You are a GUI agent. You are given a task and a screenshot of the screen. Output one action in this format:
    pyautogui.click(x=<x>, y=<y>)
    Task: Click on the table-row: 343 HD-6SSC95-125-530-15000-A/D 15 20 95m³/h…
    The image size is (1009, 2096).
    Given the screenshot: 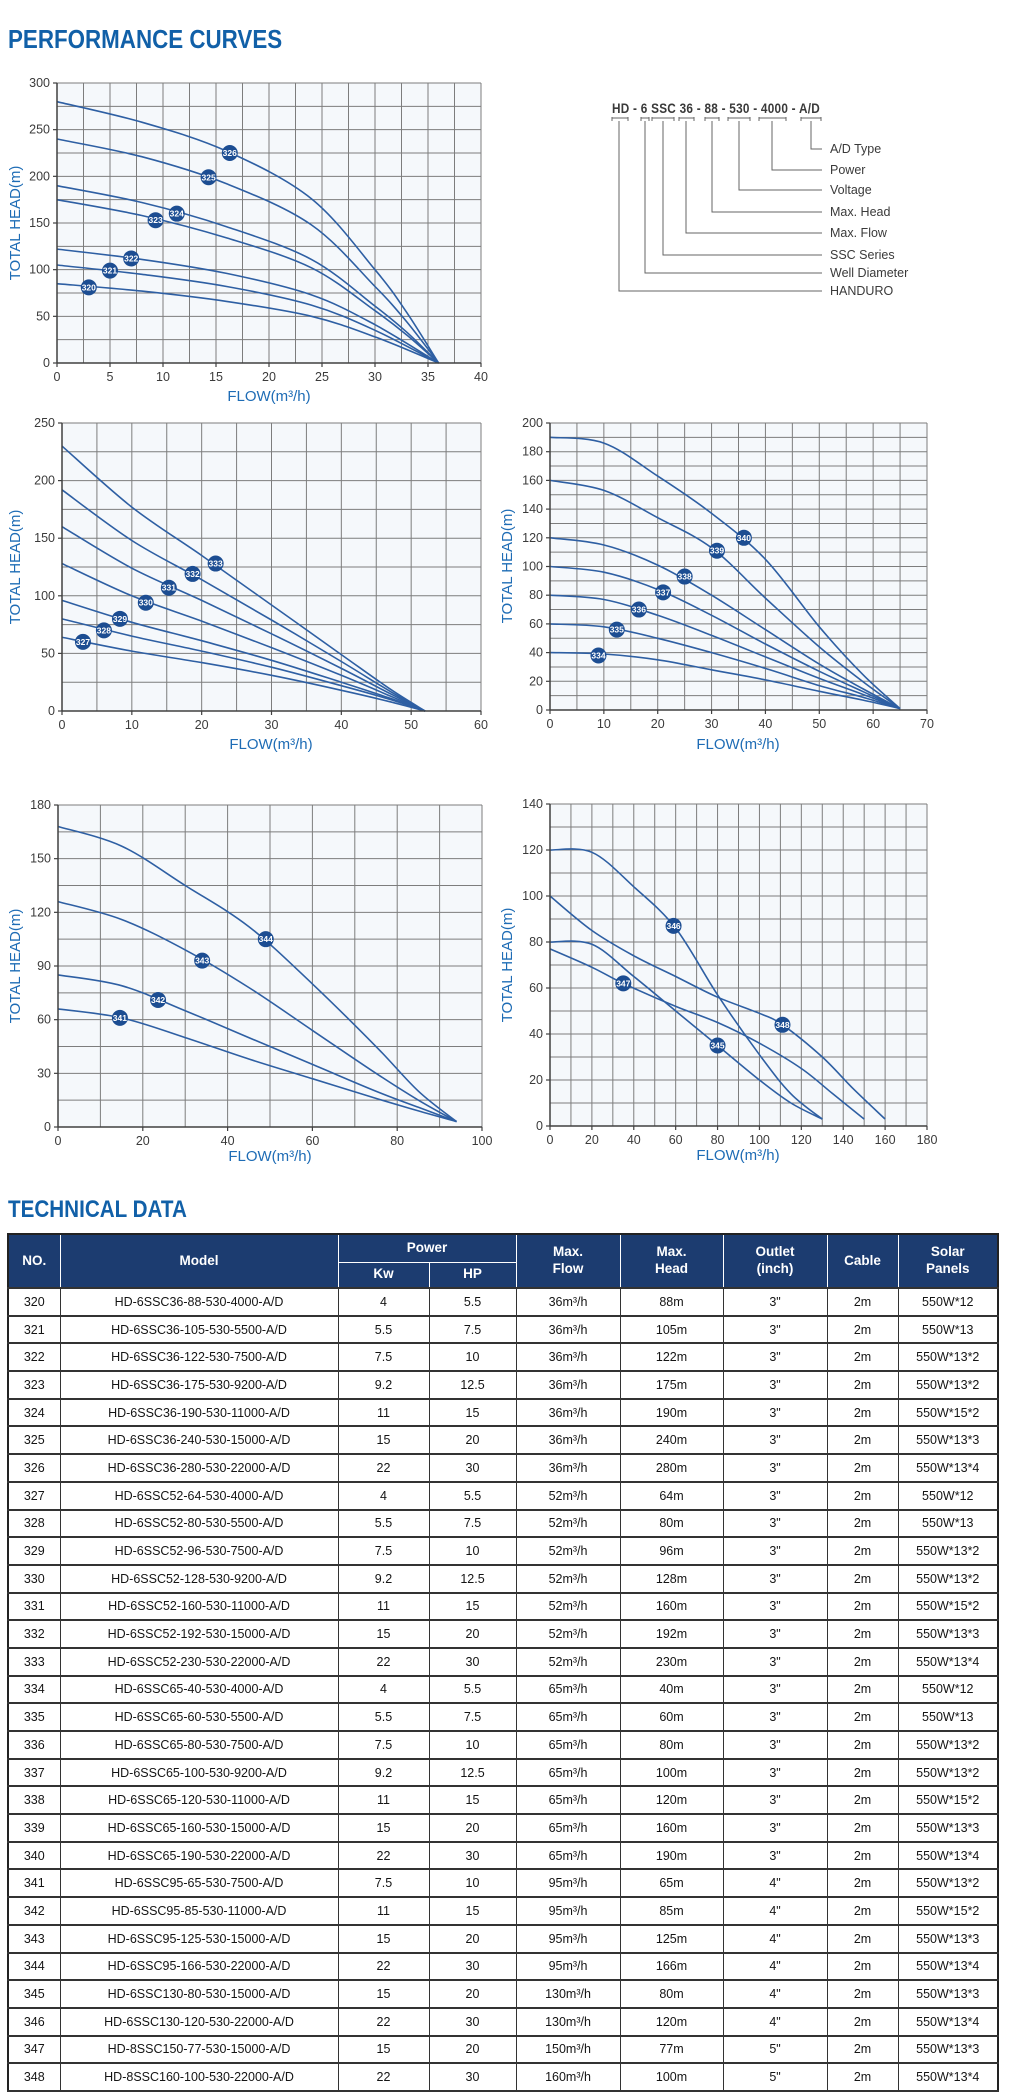 What is the action you would take?
    pyautogui.click(x=503, y=1938)
    